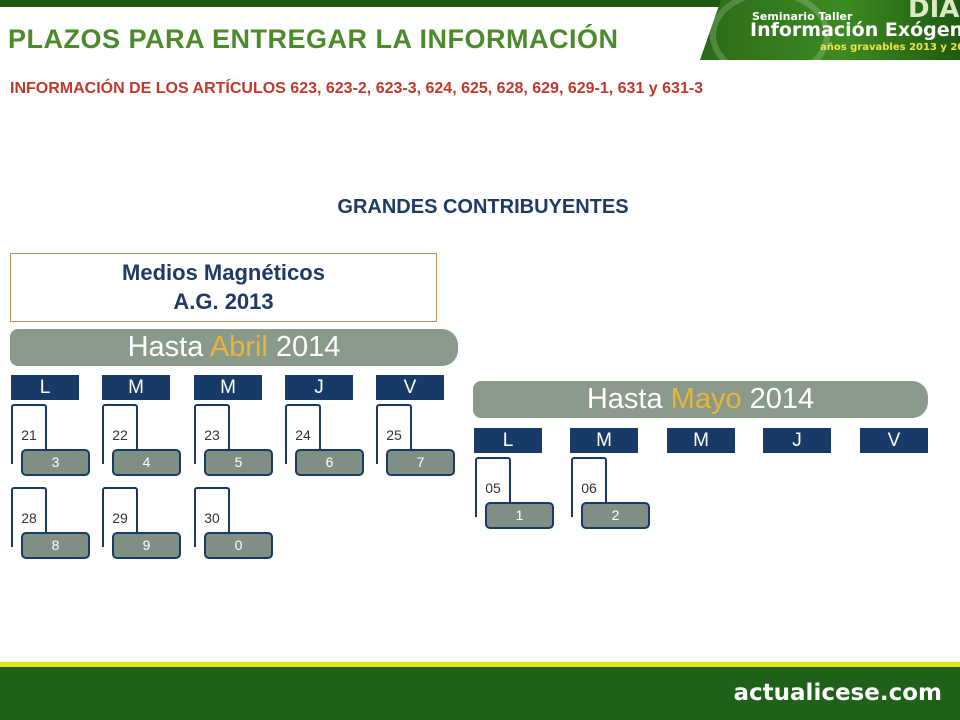 The height and width of the screenshot is (720, 960). What do you see at coordinates (223, 272) in the screenshot?
I see `medios-line-1: Medios Magnéticos` at bounding box center [223, 272].